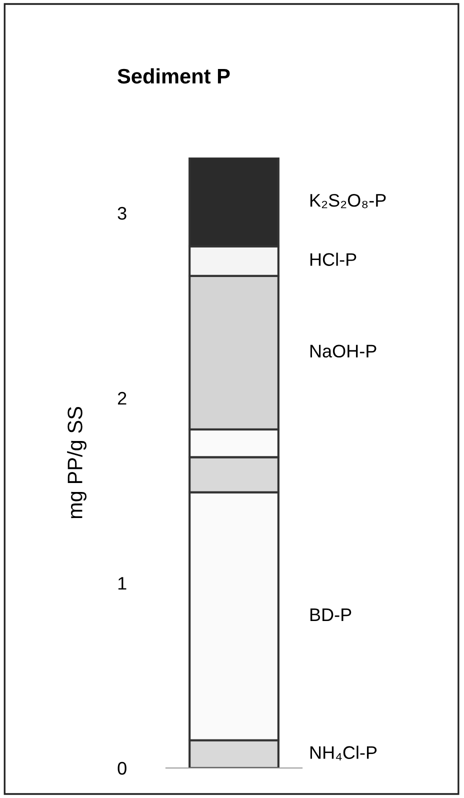  What do you see at coordinates (122, 213) in the screenshot?
I see `y-tick-label: 3` at bounding box center [122, 213].